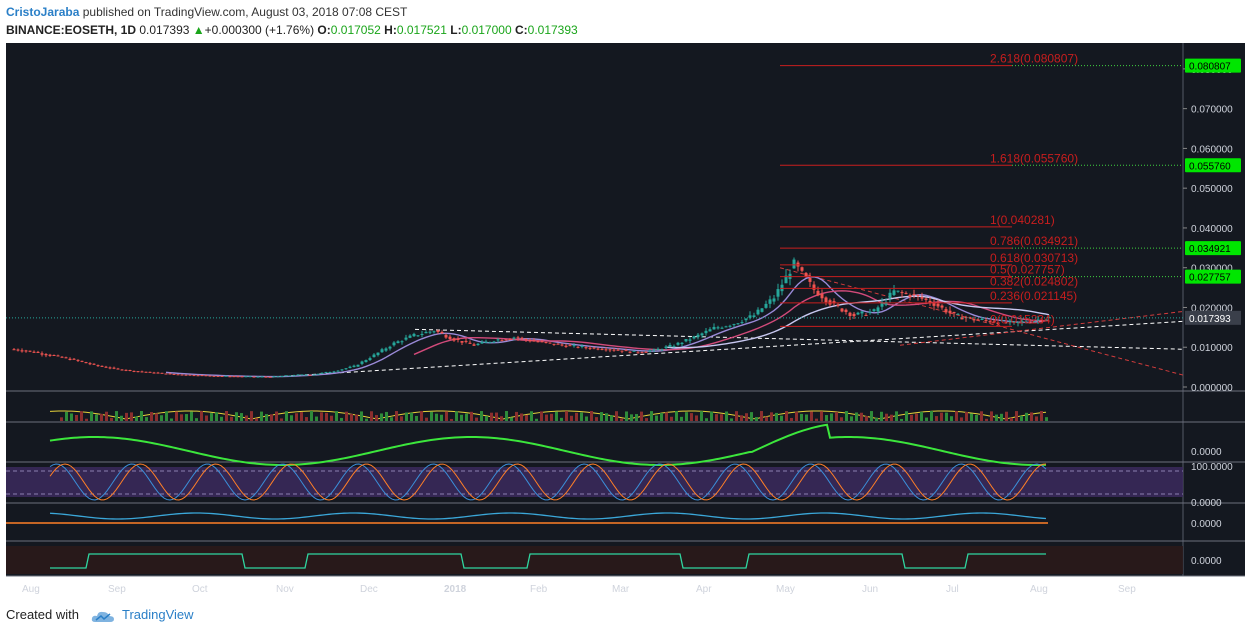 This screenshot has height=633, width=1251. What do you see at coordinates (1214, 309) in the screenshot?
I see `price-axis-background` at bounding box center [1214, 309].